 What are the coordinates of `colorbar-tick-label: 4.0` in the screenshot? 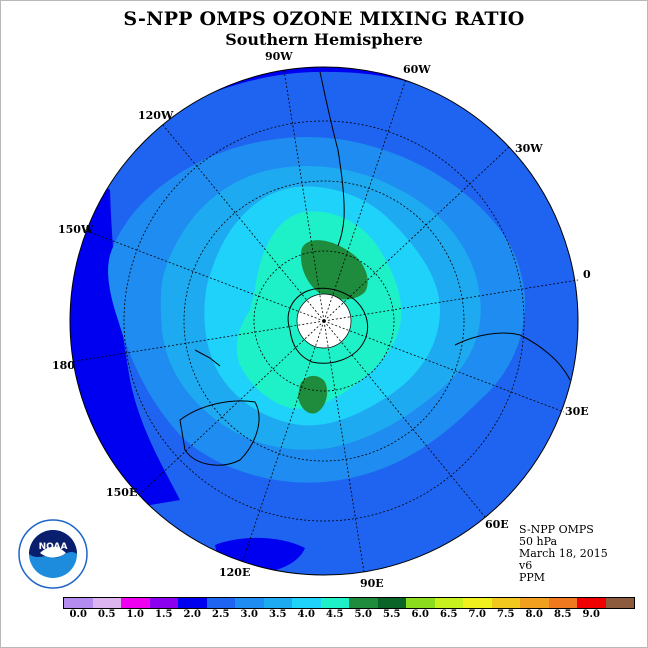 It's located at (306, 614).